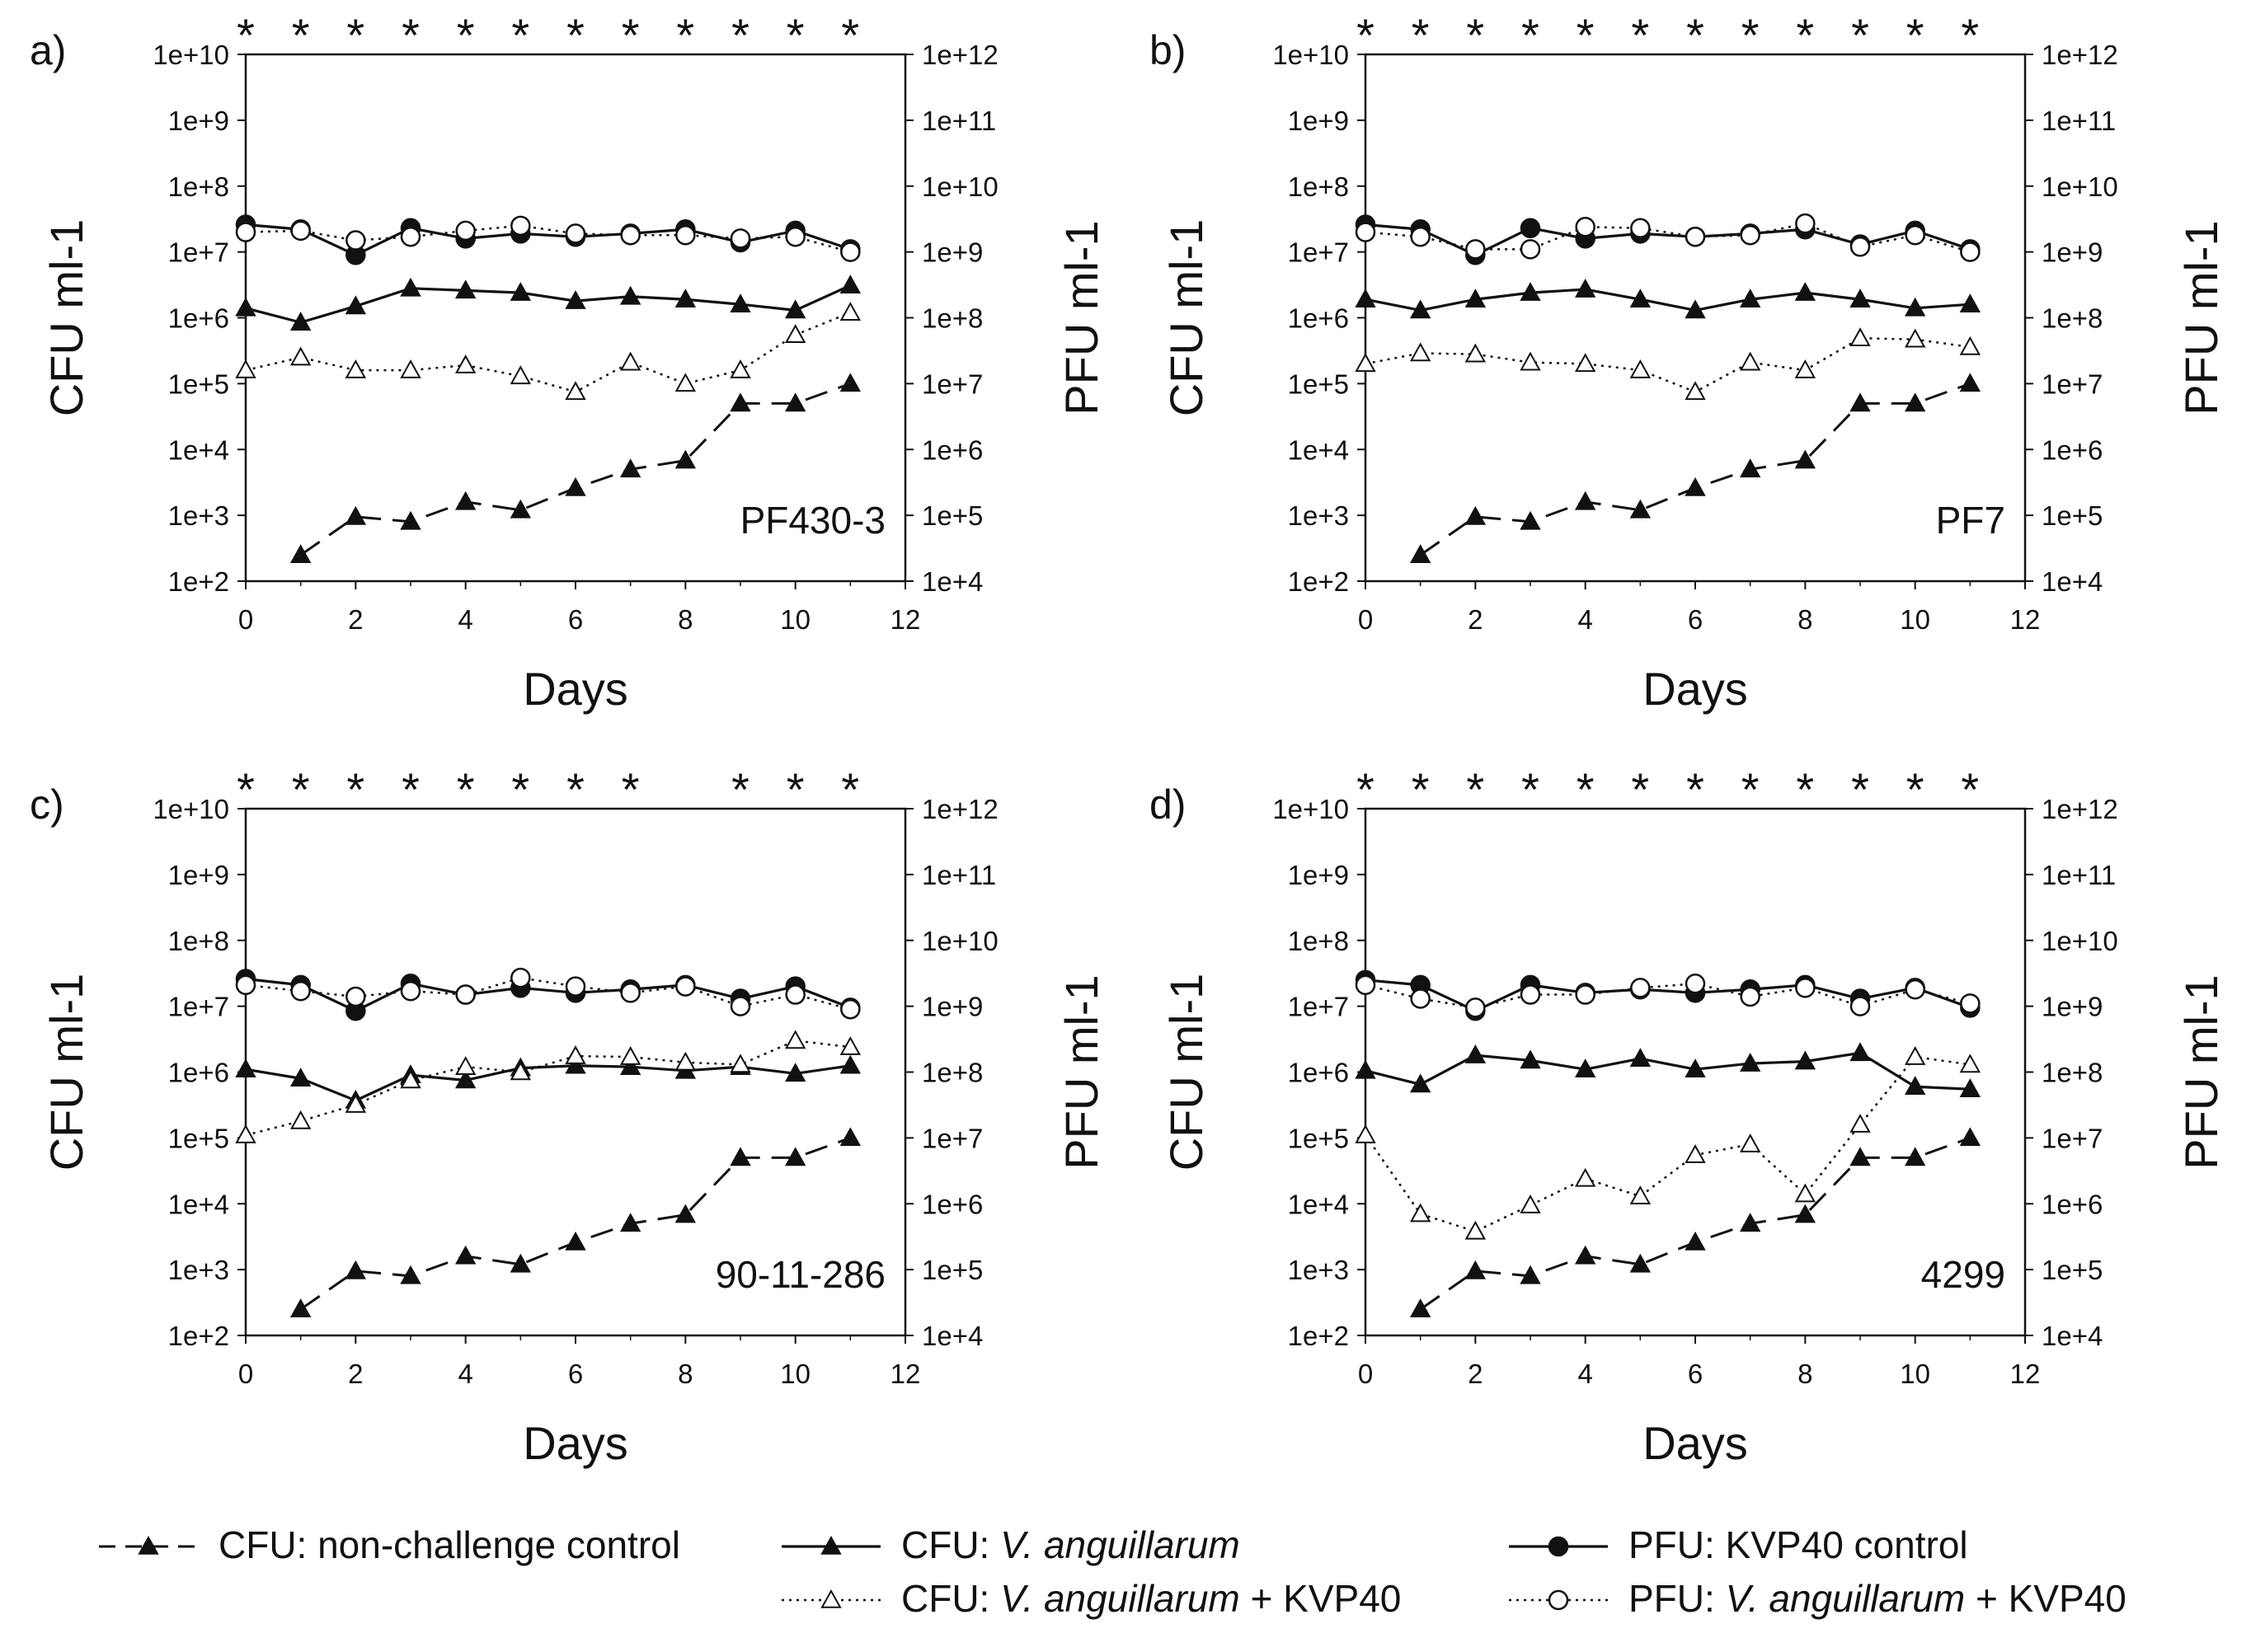 This screenshot has width=2251, height=1652. I want to click on y-right-tick-label: 1e+4, so click(2072, 581).